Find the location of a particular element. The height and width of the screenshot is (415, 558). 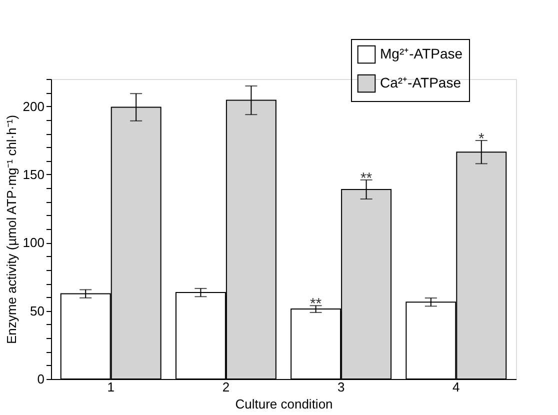

x-tick-label: 1 is located at coordinates (110, 387).